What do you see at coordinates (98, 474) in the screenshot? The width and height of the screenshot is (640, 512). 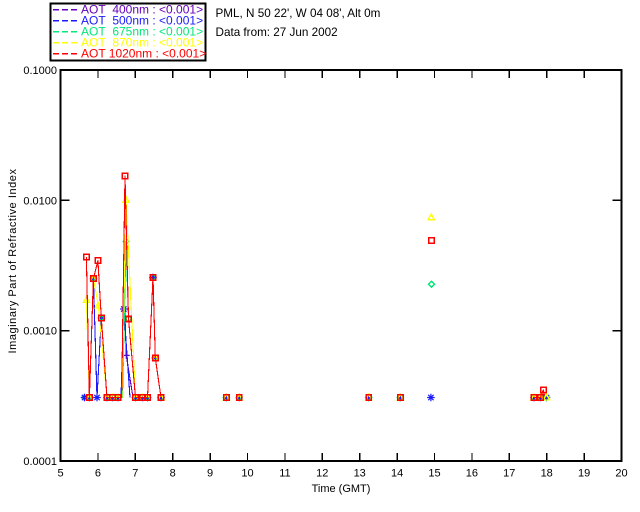 I see `svg-text: 6` at bounding box center [98, 474].